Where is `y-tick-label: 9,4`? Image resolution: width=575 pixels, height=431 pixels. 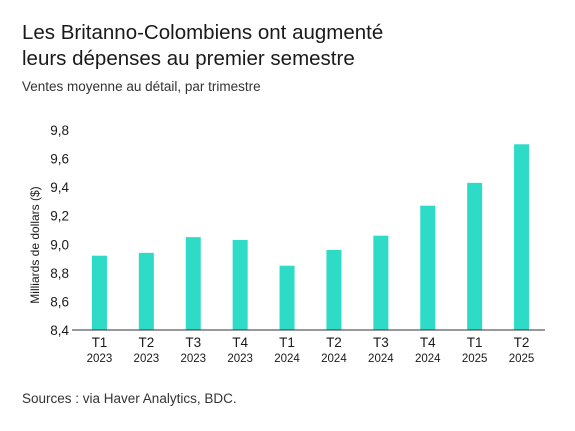
y-tick-label: 9,4 is located at coordinates (59, 187).